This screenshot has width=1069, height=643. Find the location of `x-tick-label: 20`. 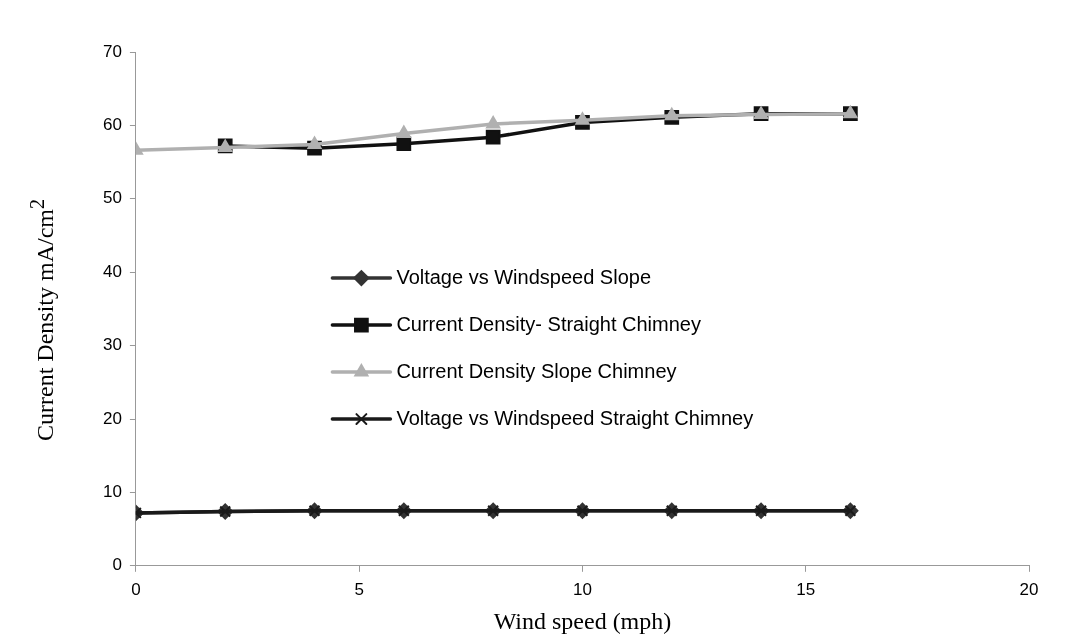

x-tick-label: 20 is located at coordinates (1029, 589).